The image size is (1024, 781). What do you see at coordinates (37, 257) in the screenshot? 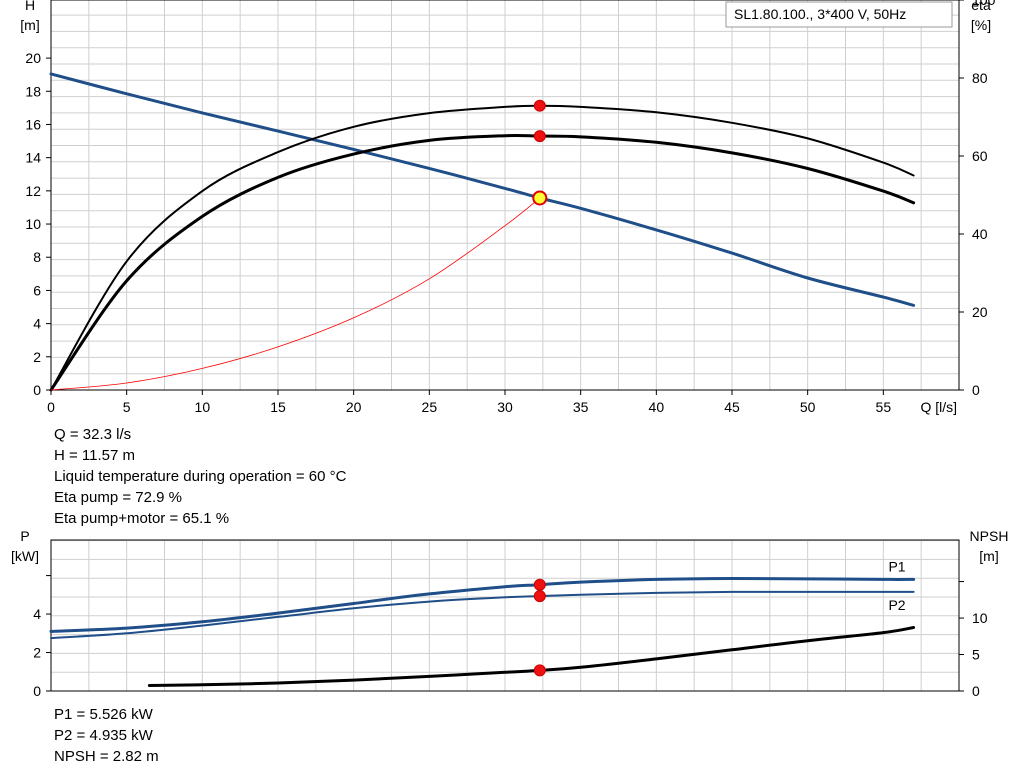
I see `y-left-tick-label: 8` at bounding box center [37, 257].